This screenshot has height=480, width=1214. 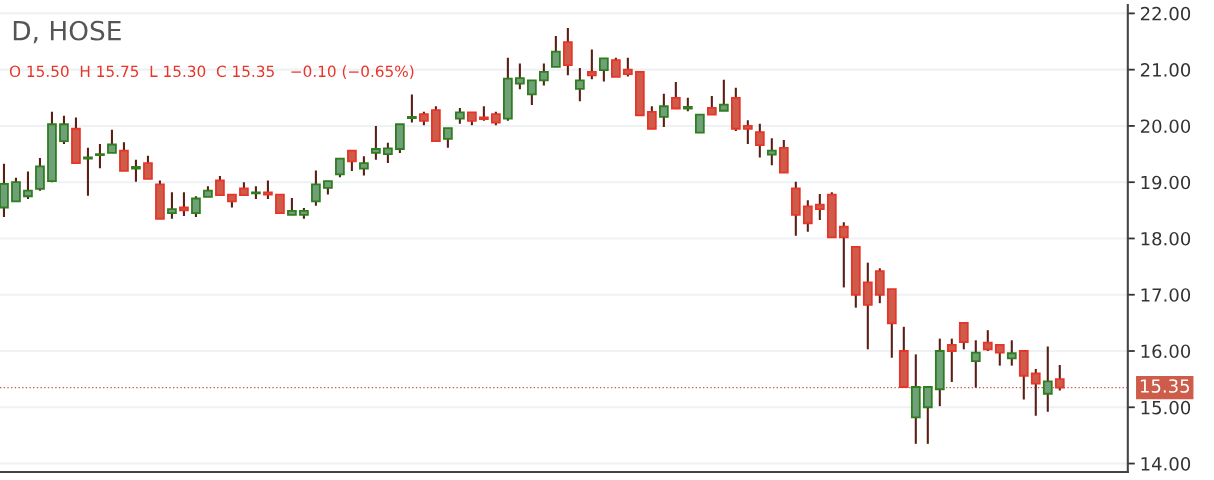 I want to click on text: O 15.50 H 15.75 L 15.30 C 15.35 −0.10 (−0.65%), so click(x=211, y=72).